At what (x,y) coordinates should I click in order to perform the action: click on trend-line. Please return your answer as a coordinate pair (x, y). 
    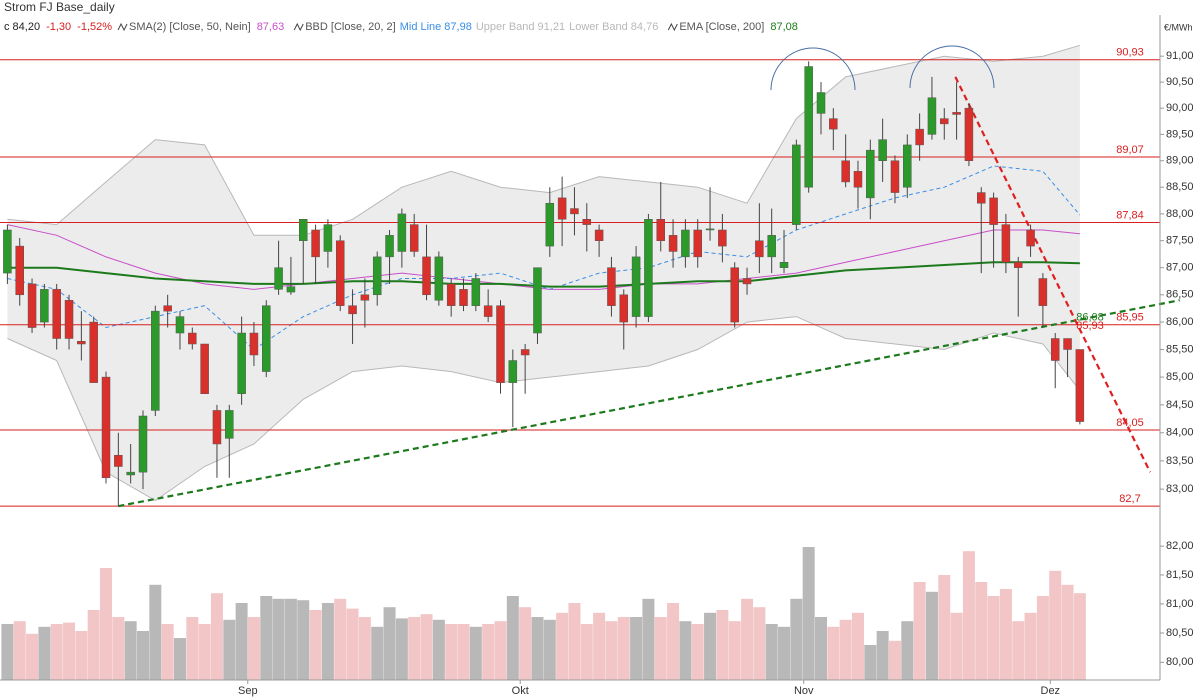
    Looking at the image, I should click on (1053, 274).